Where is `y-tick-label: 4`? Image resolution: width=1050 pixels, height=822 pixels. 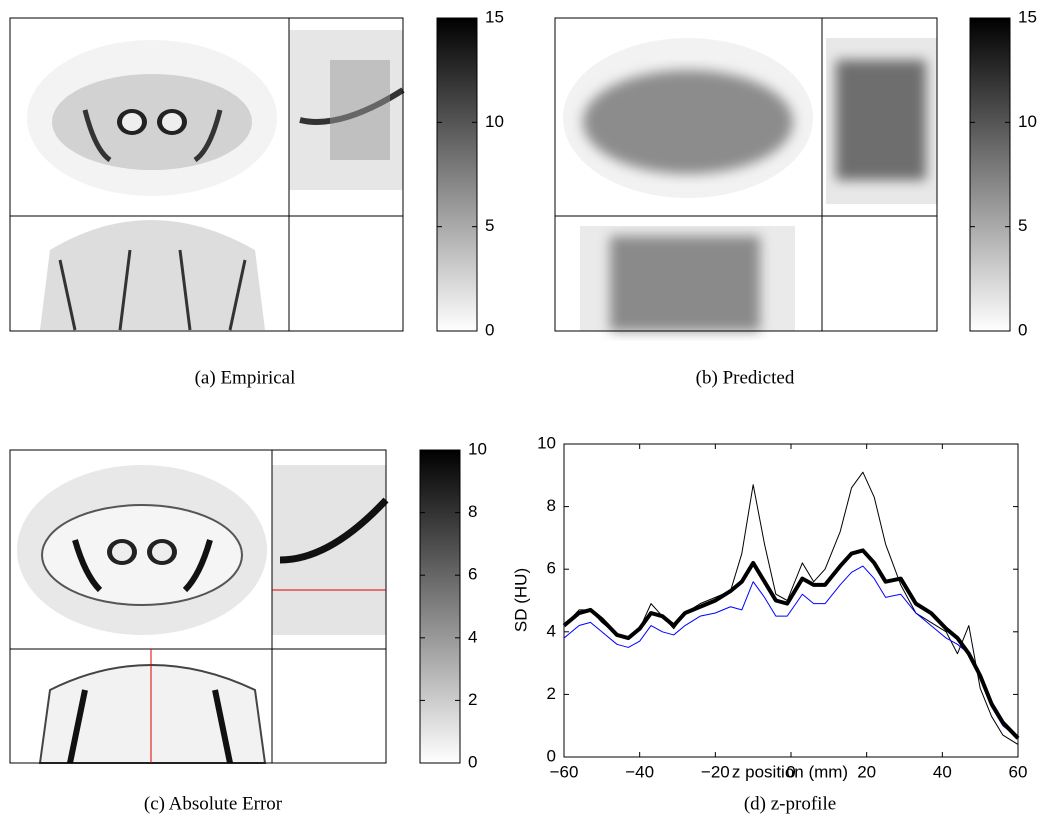
y-tick-label: 4 is located at coordinates (551, 630).